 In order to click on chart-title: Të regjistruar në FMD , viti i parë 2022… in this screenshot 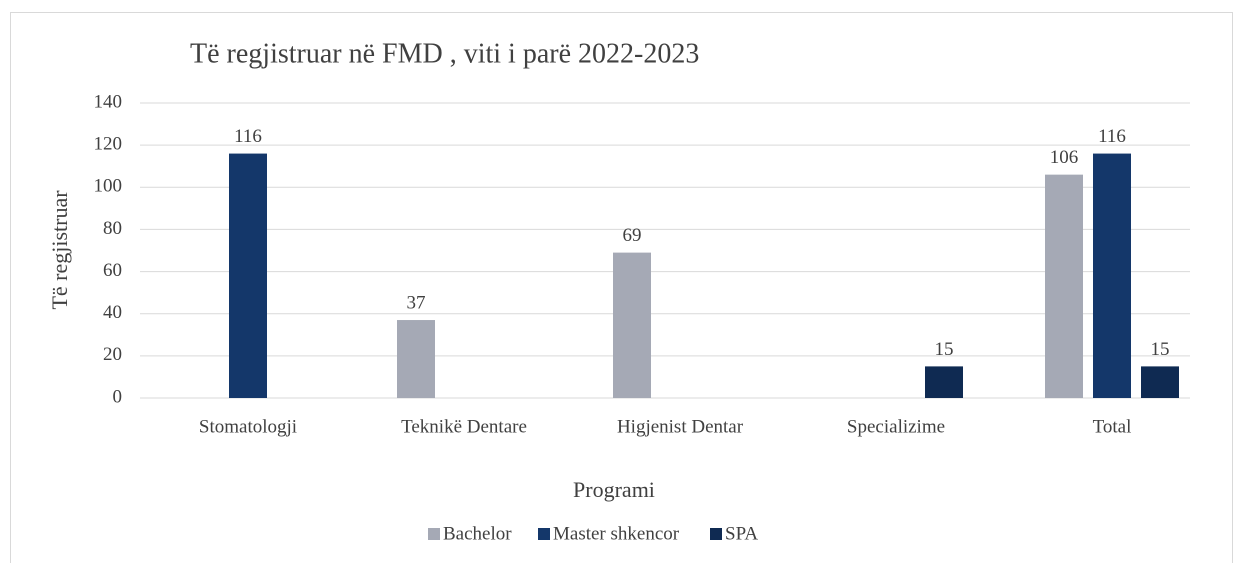, I will do `click(444, 53)`.